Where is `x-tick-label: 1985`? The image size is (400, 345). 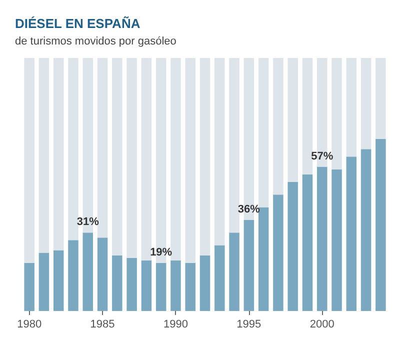 x-tick-label: 1985 is located at coordinates (102, 324).